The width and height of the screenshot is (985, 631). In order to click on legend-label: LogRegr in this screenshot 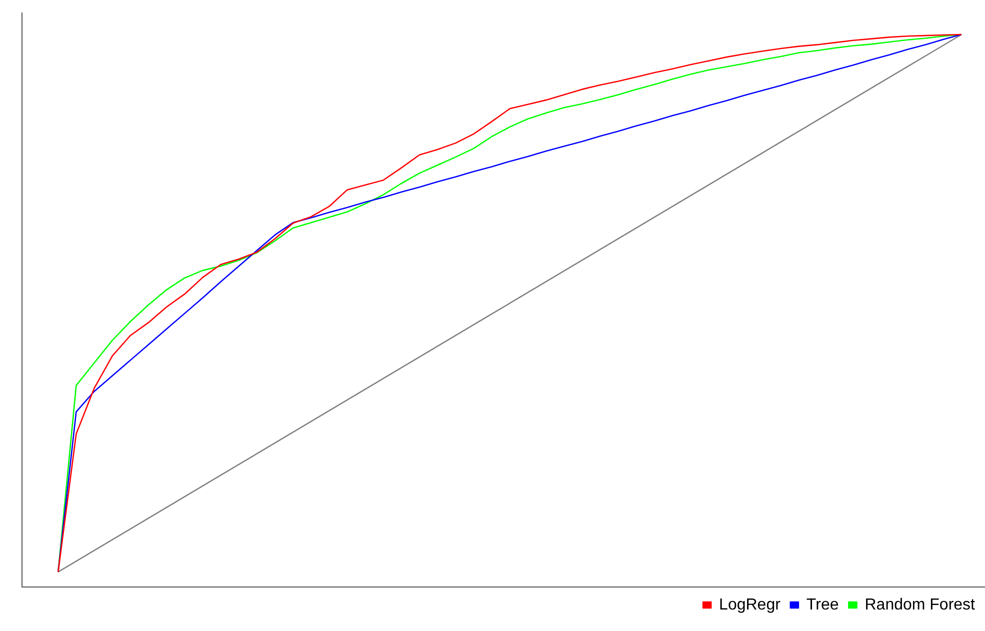, I will do `click(750, 605)`.